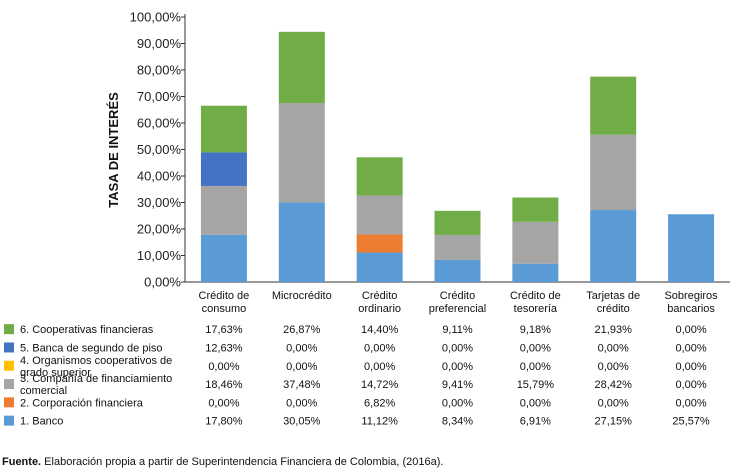  What do you see at coordinates (91, 348) in the screenshot?
I see `legend-label: 5. Banca de segundo de piso` at bounding box center [91, 348].